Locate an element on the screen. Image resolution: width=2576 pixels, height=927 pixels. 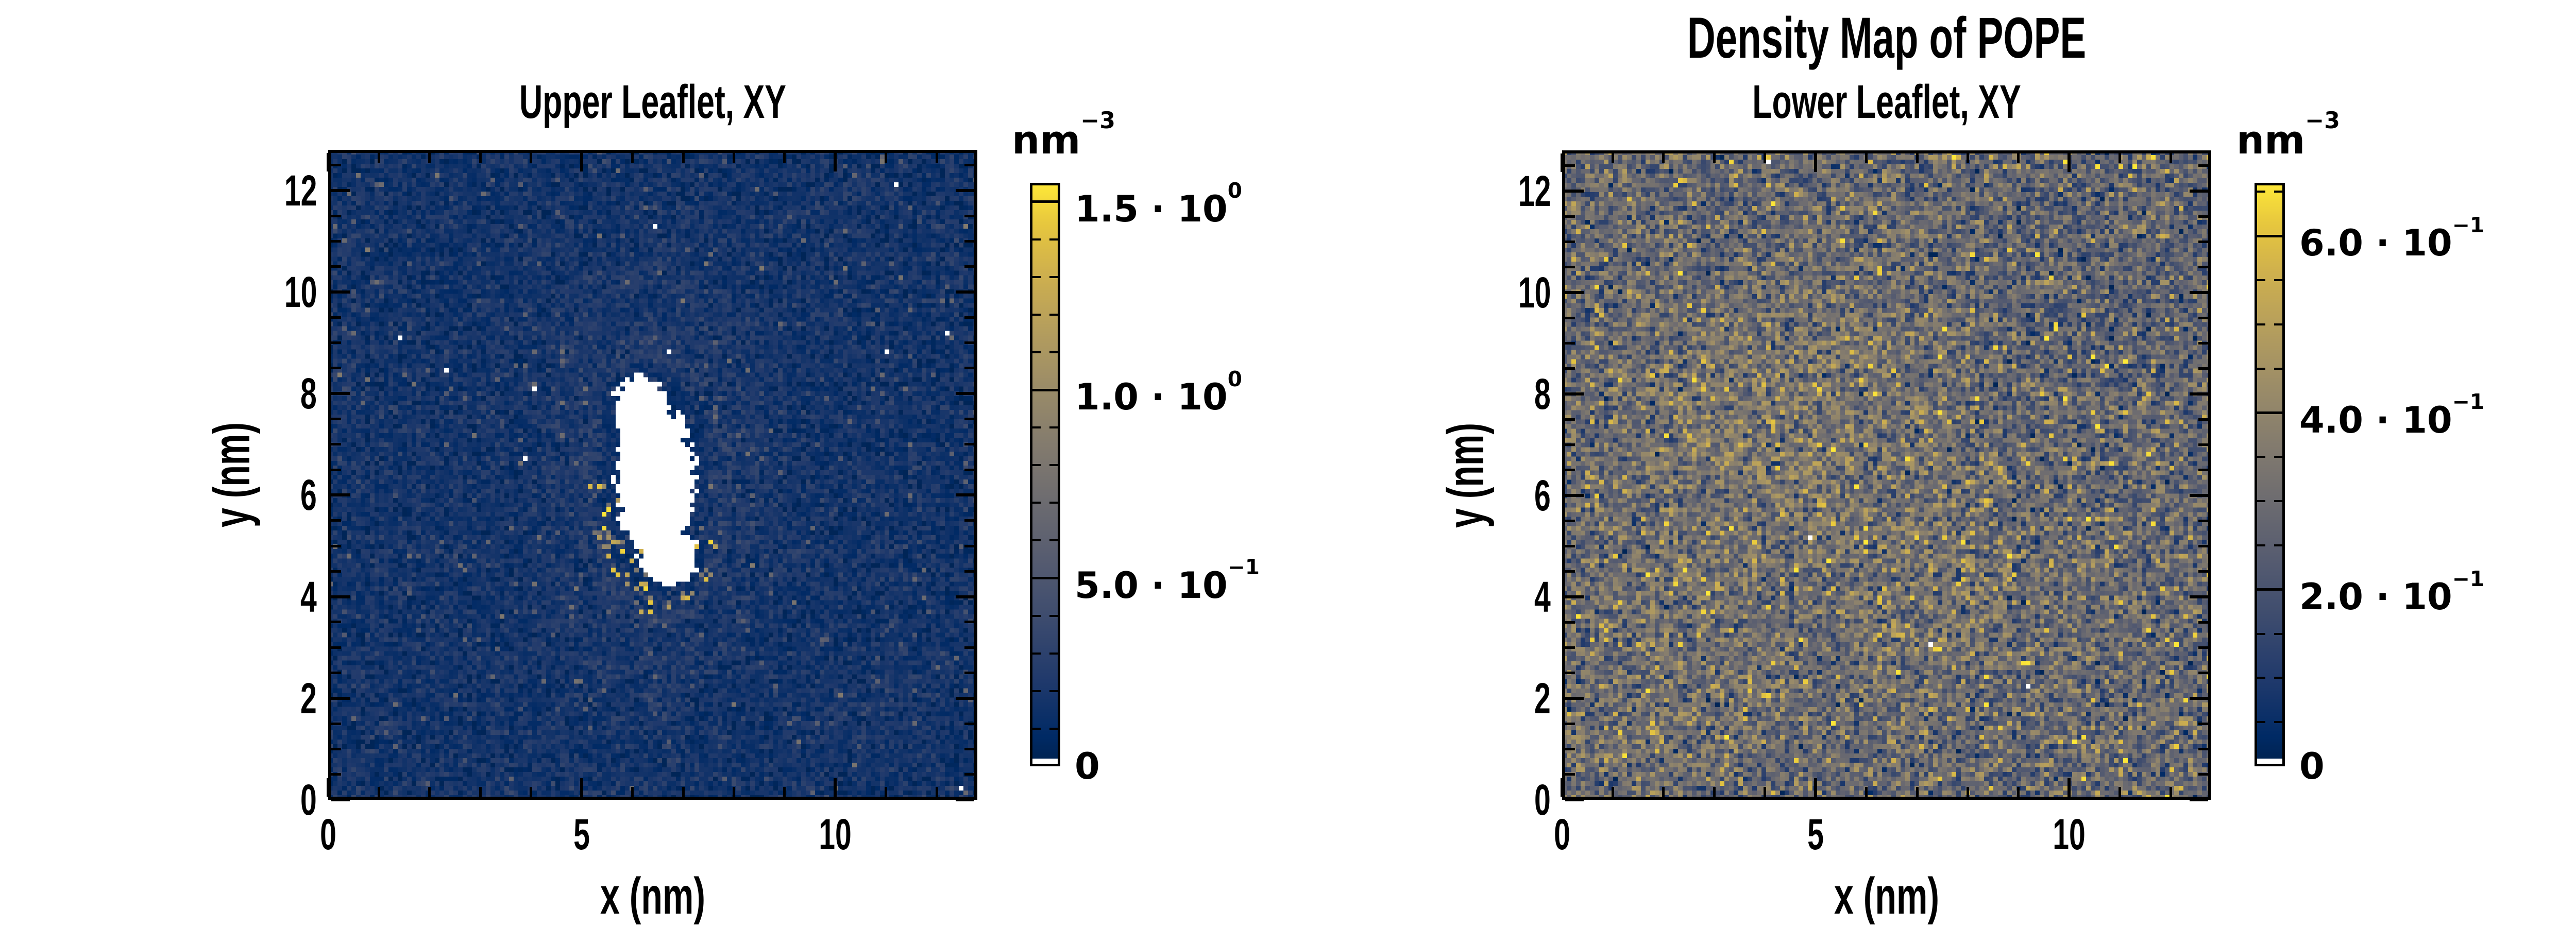
y-tick-label: 8 is located at coordinates (1542, 393).